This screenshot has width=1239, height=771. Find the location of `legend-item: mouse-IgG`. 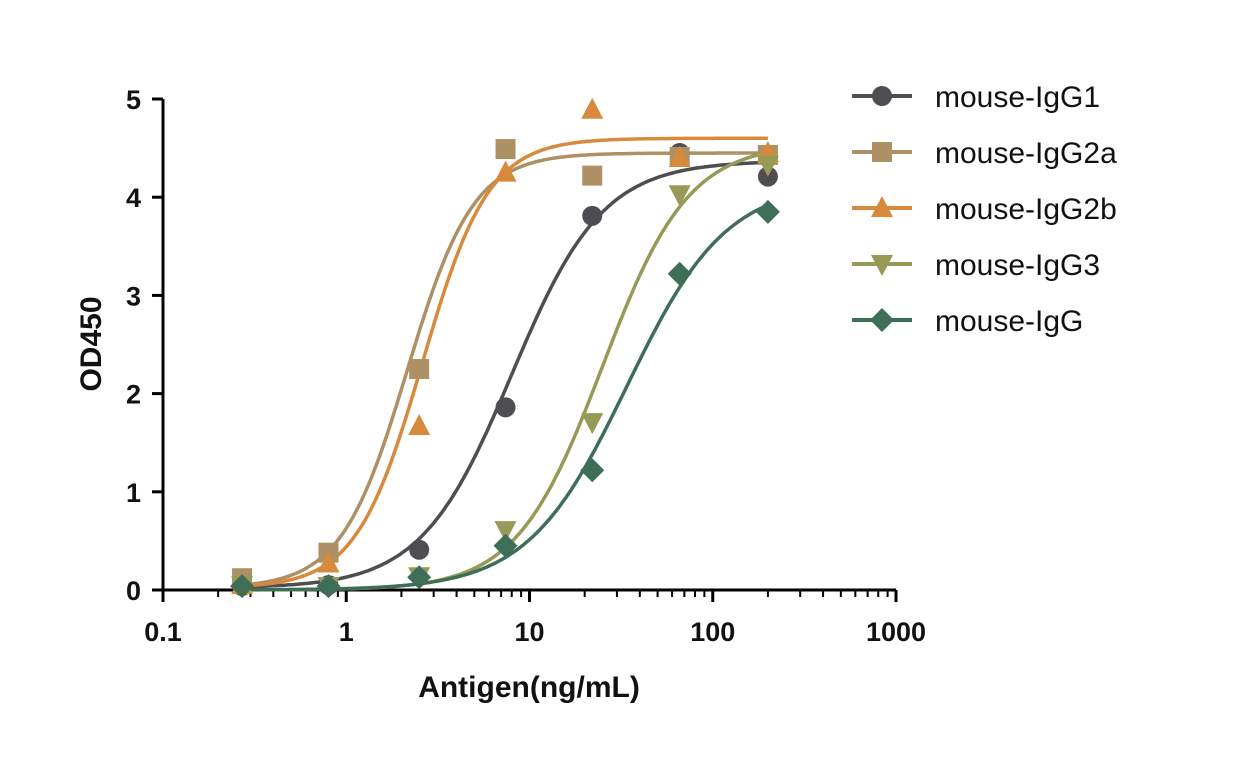

legend-item: mouse-IgG is located at coordinates (967, 321).